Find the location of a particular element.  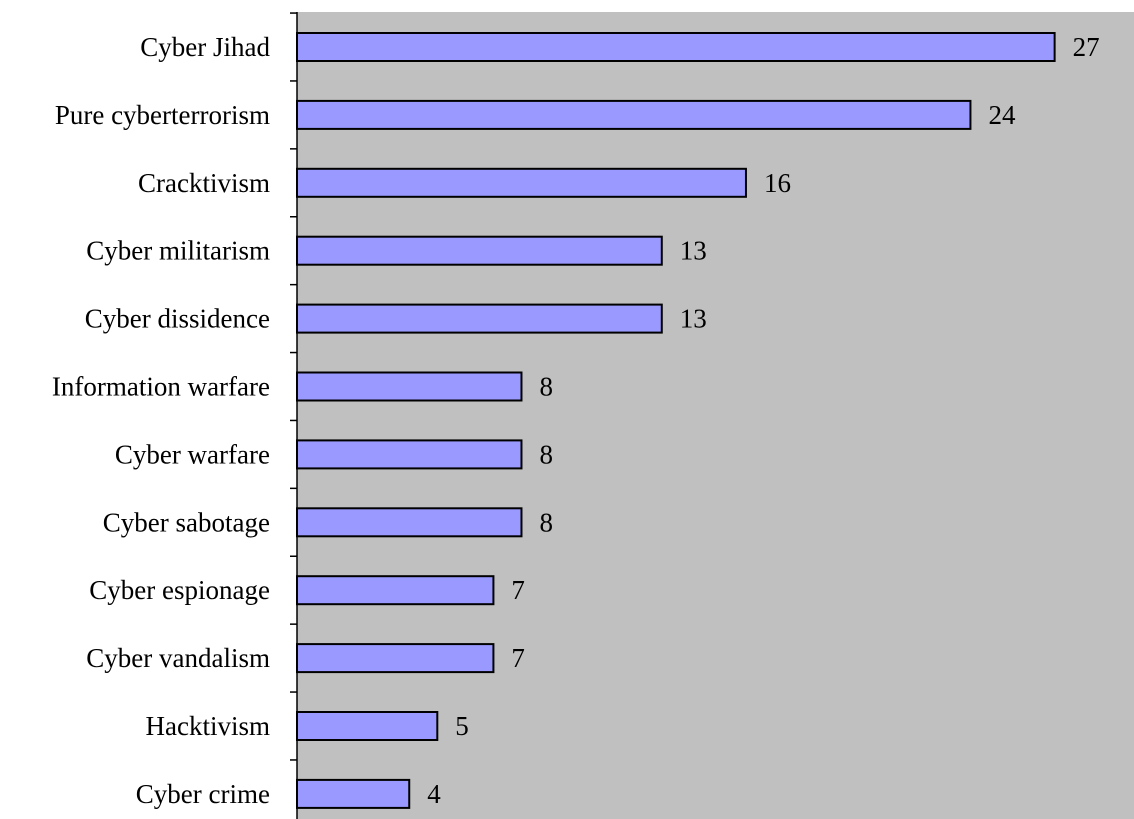

category-label: Cyber espionage is located at coordinates (179, 590).